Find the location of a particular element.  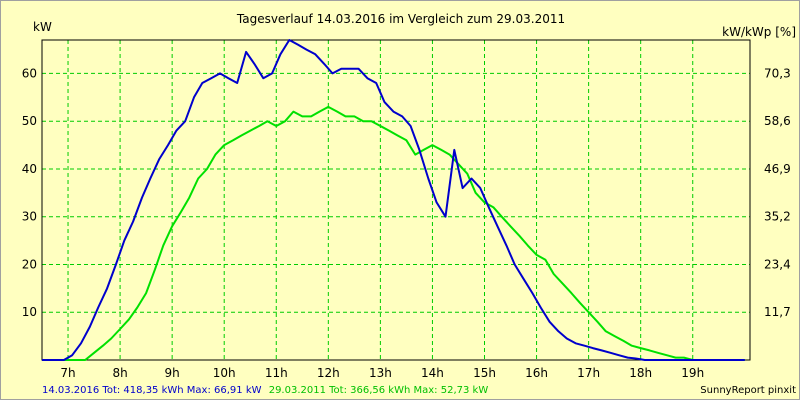

x-tick-label: 17h is located at coordinates (588, 373).